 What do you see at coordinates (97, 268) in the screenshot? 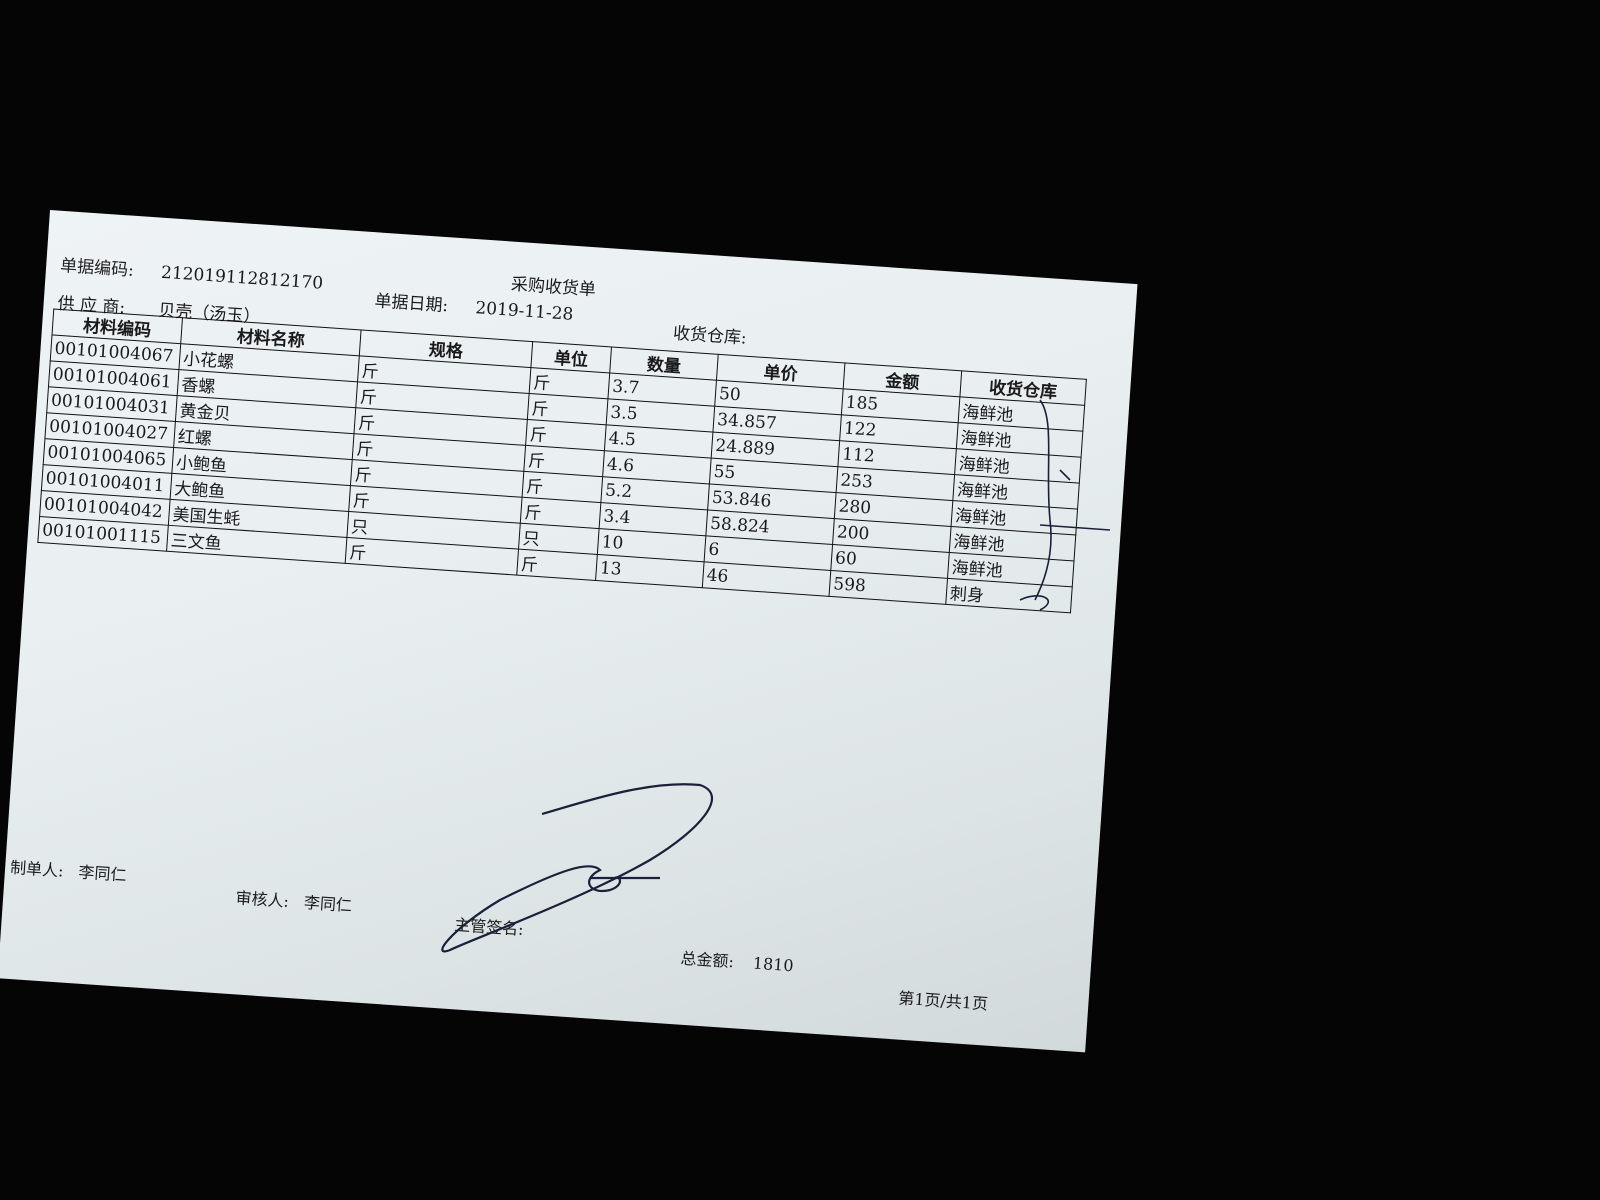
I see `doc-no-label: 单据编码:` at bounding box center [97, 268].